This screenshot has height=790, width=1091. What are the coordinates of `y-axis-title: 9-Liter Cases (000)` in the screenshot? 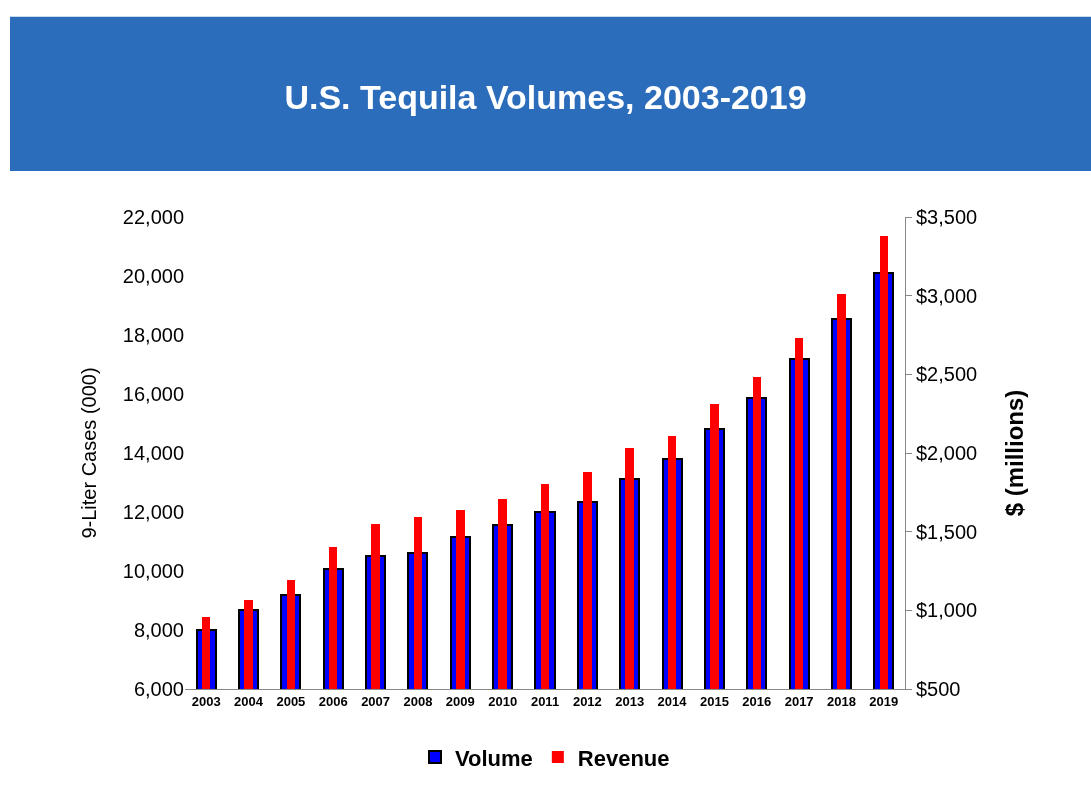 It's located at (89, 453).